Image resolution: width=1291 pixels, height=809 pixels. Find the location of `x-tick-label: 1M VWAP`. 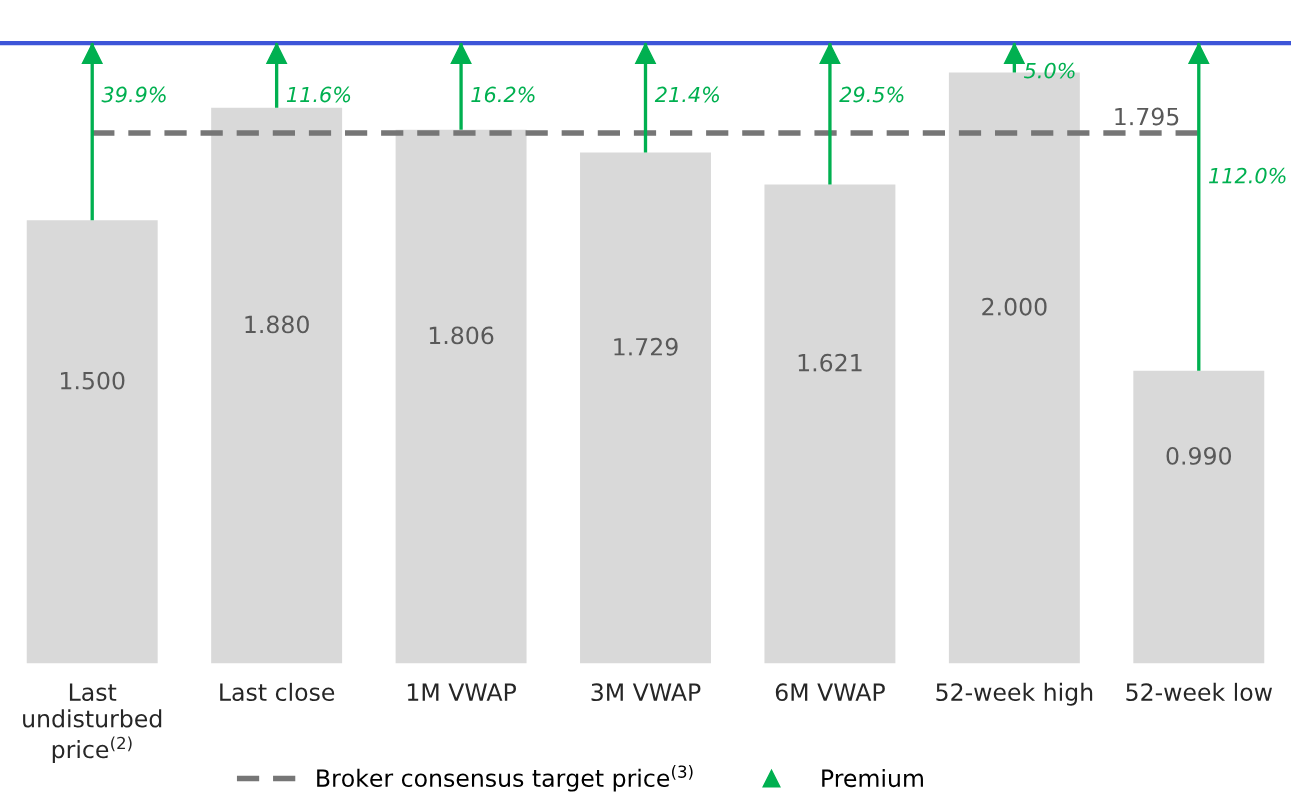

x-tick-label: 1M VWAP is located at coordinates (462, 692).